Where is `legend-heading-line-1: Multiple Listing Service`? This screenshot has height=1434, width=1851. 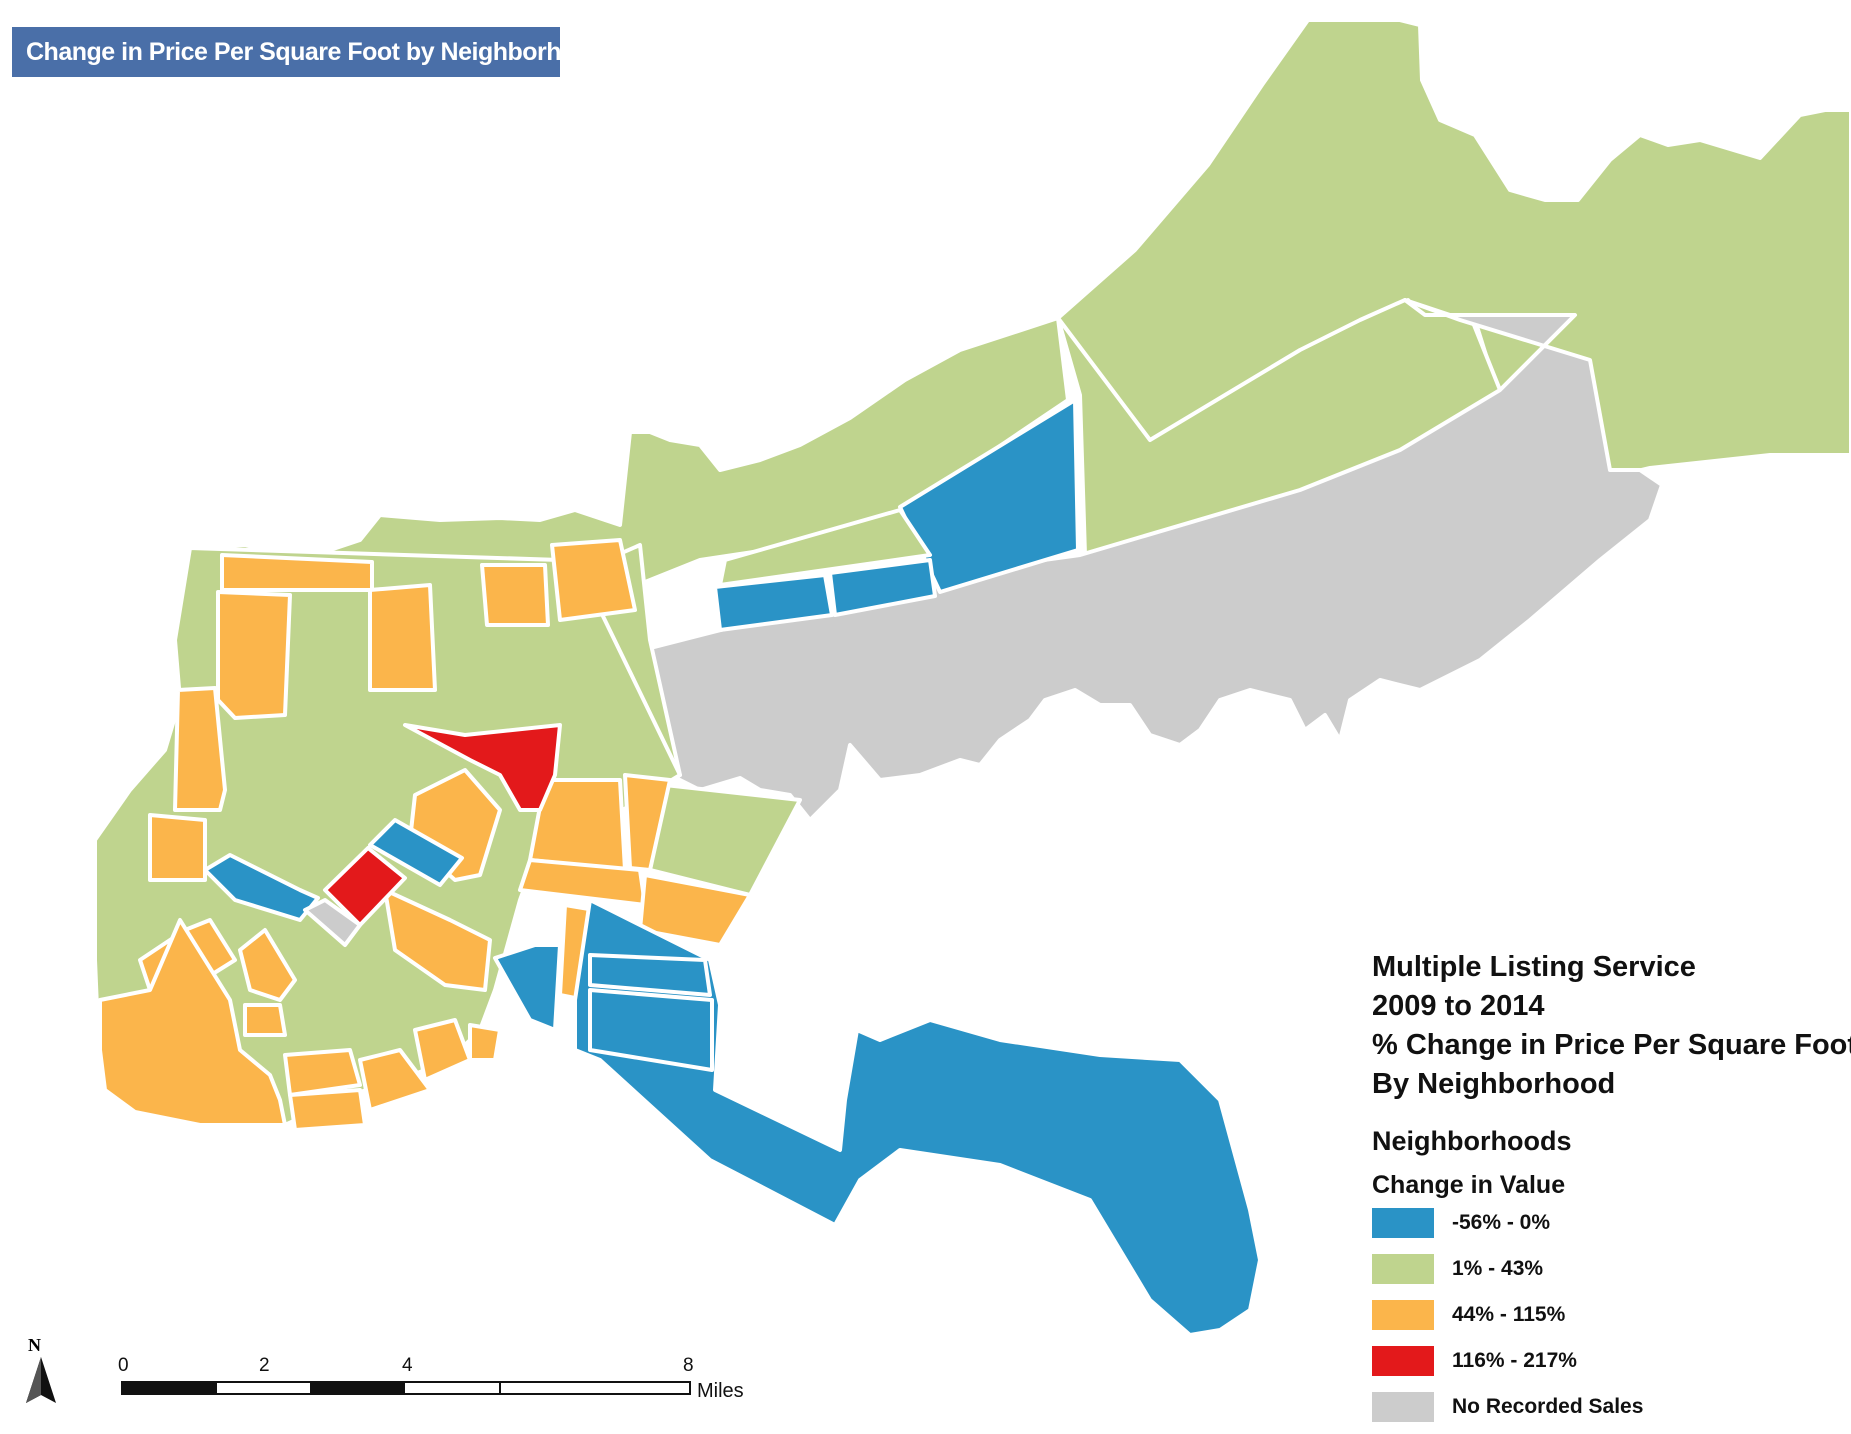 legend-heading-line-1: Multiple Listing Service is located at coordinates (1534, 967).